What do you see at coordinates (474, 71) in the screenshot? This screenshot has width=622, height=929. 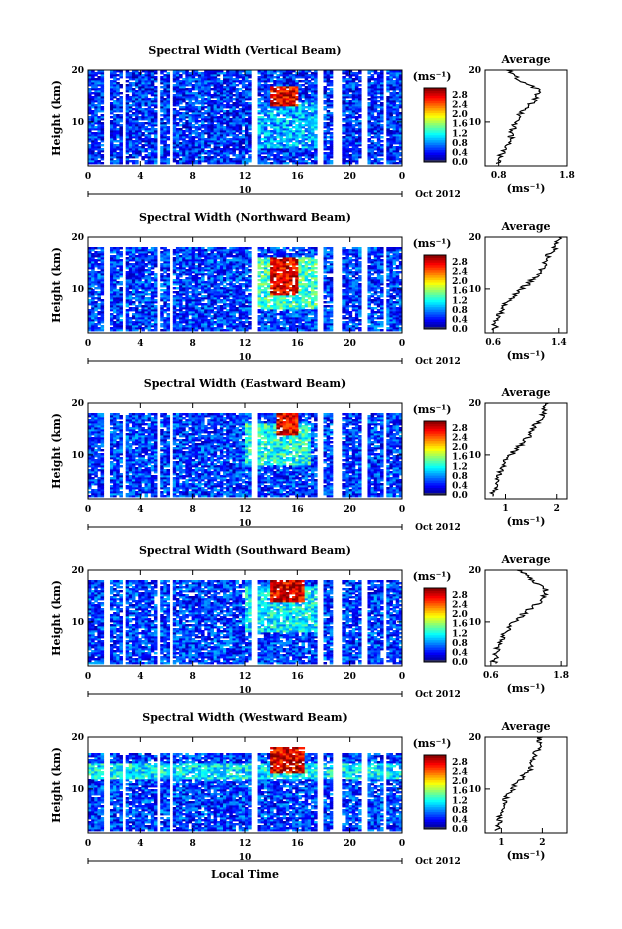 I see `avg-y-tick-label: 20` at bounding box center [474, 71].